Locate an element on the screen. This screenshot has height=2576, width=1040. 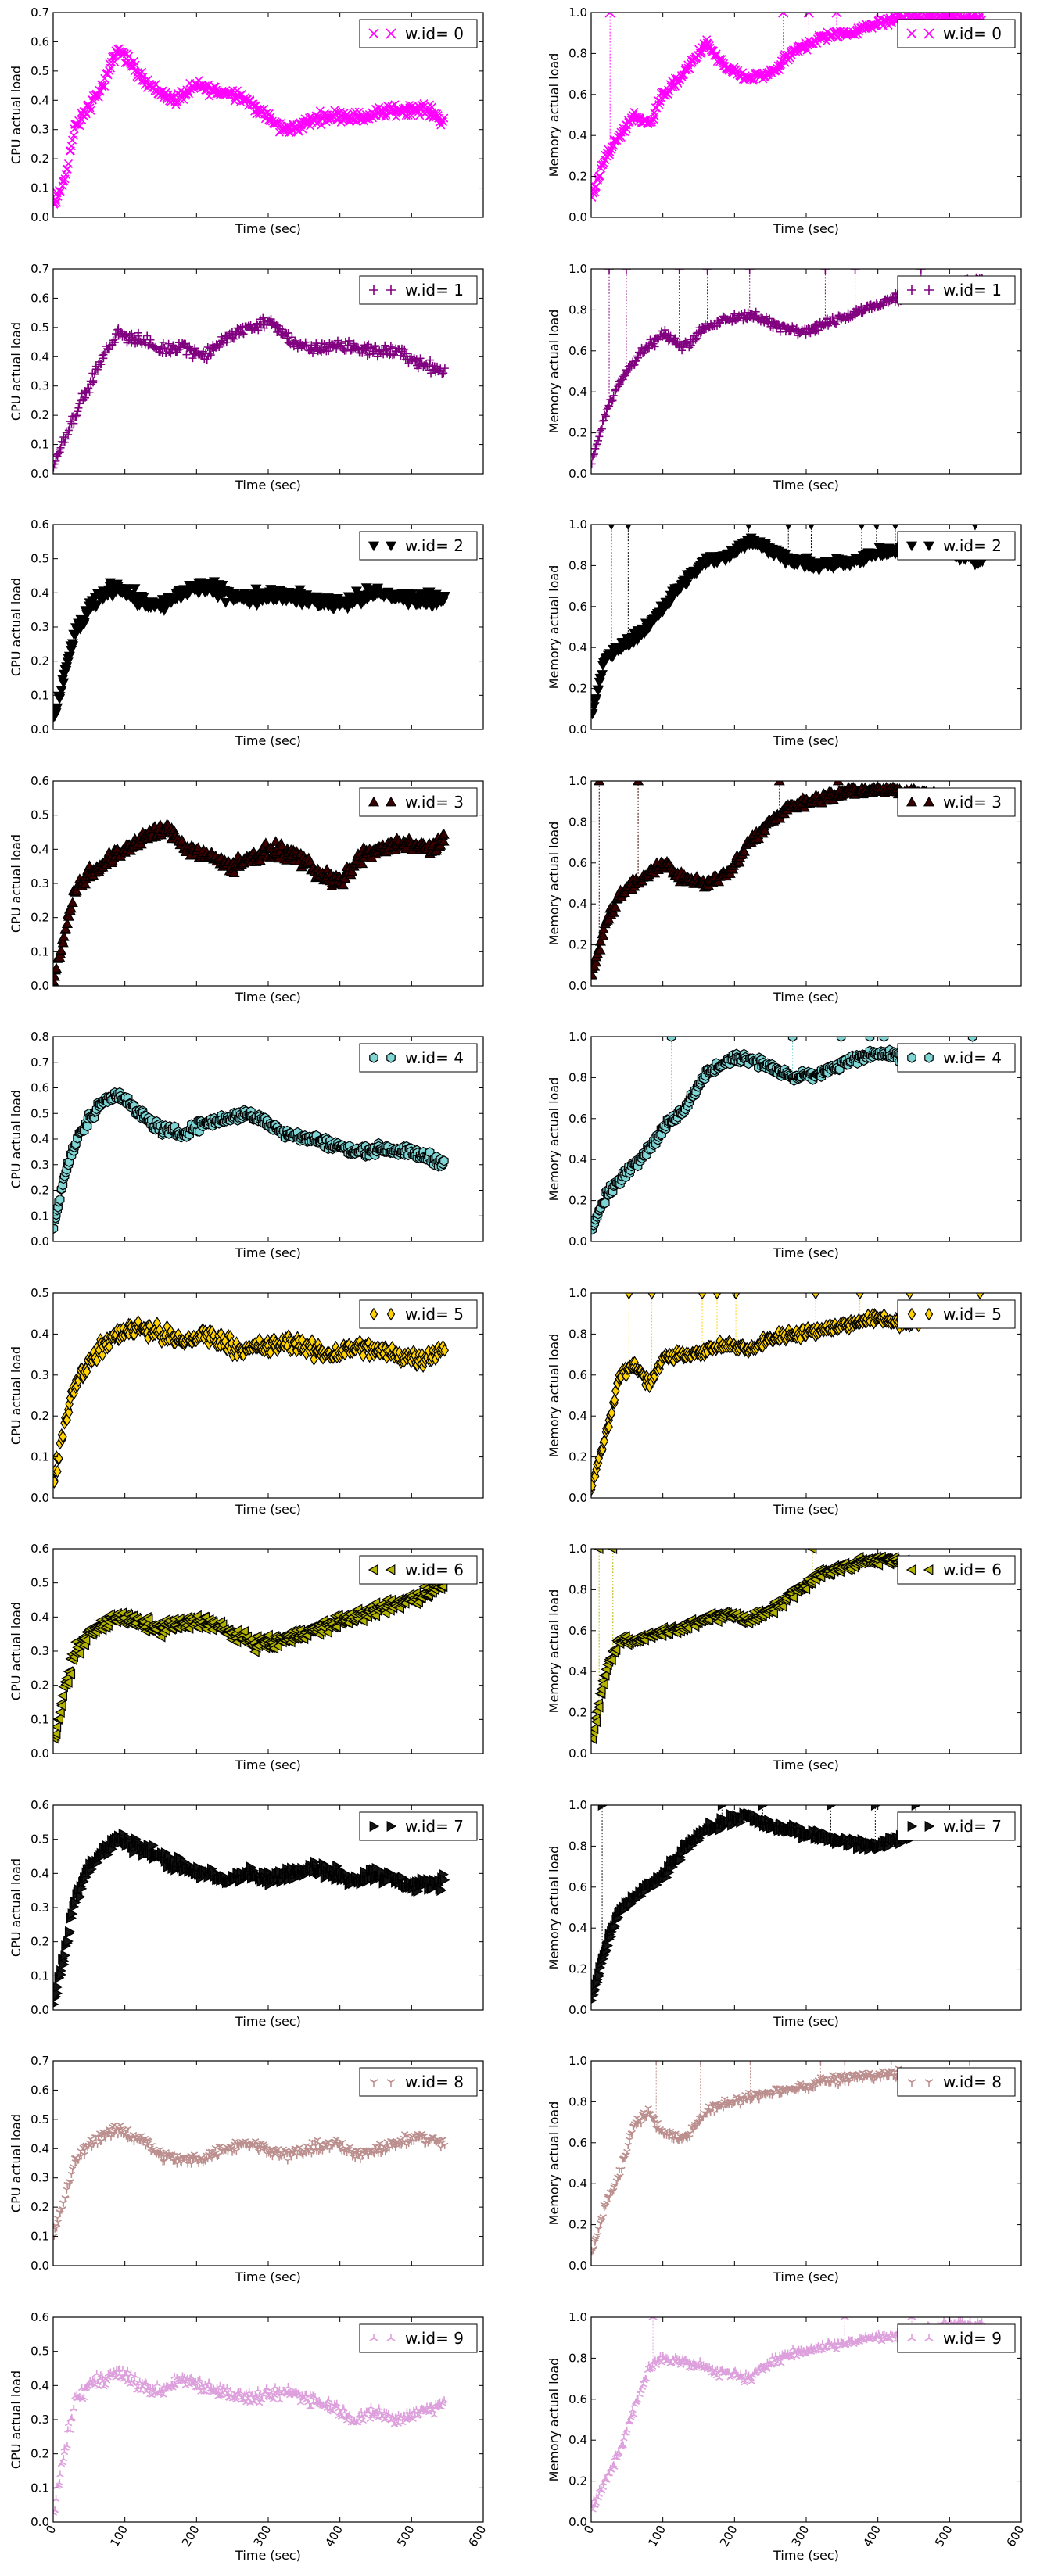
legend-label: w.id= 1 is located at coordinates (434, 290).